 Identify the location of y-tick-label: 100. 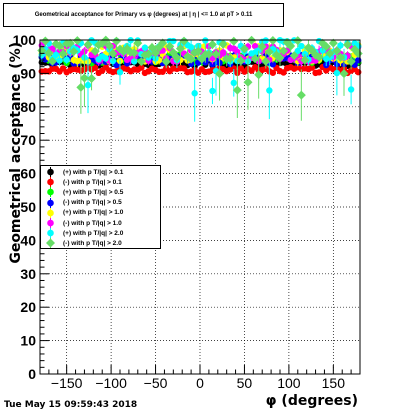
(25, 40).